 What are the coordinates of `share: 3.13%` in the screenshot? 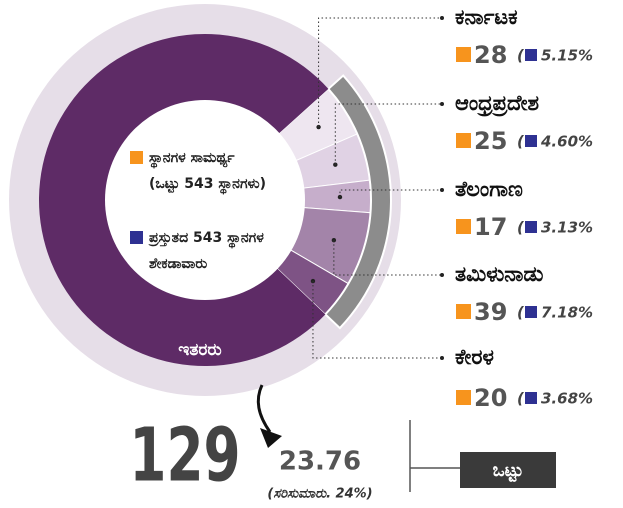 It's located at (567, 228).